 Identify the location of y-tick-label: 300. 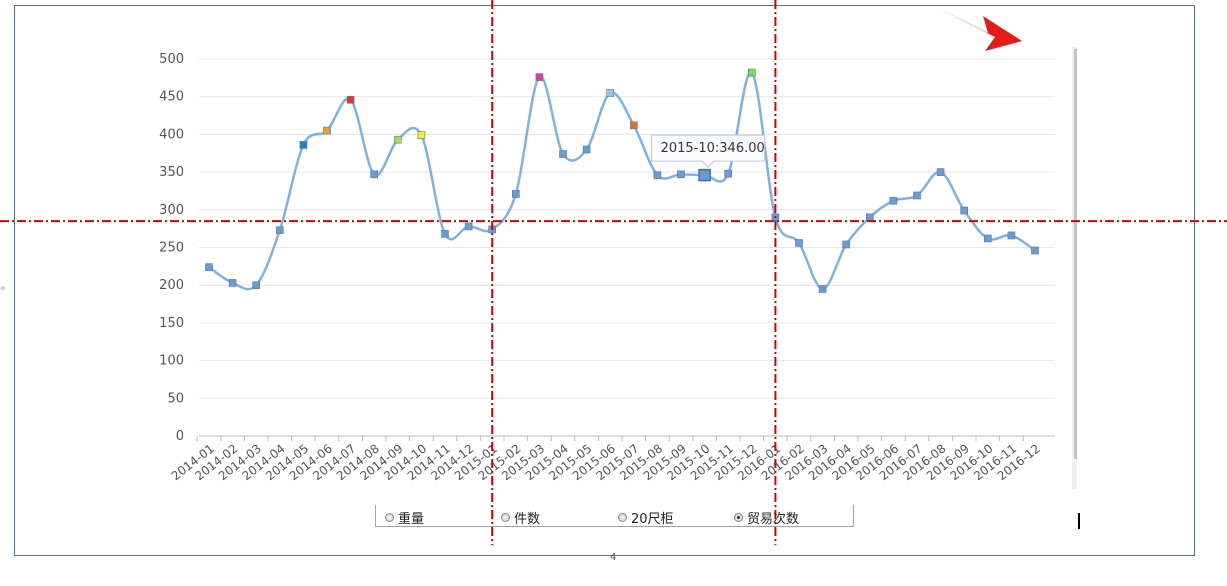
(171, 210).